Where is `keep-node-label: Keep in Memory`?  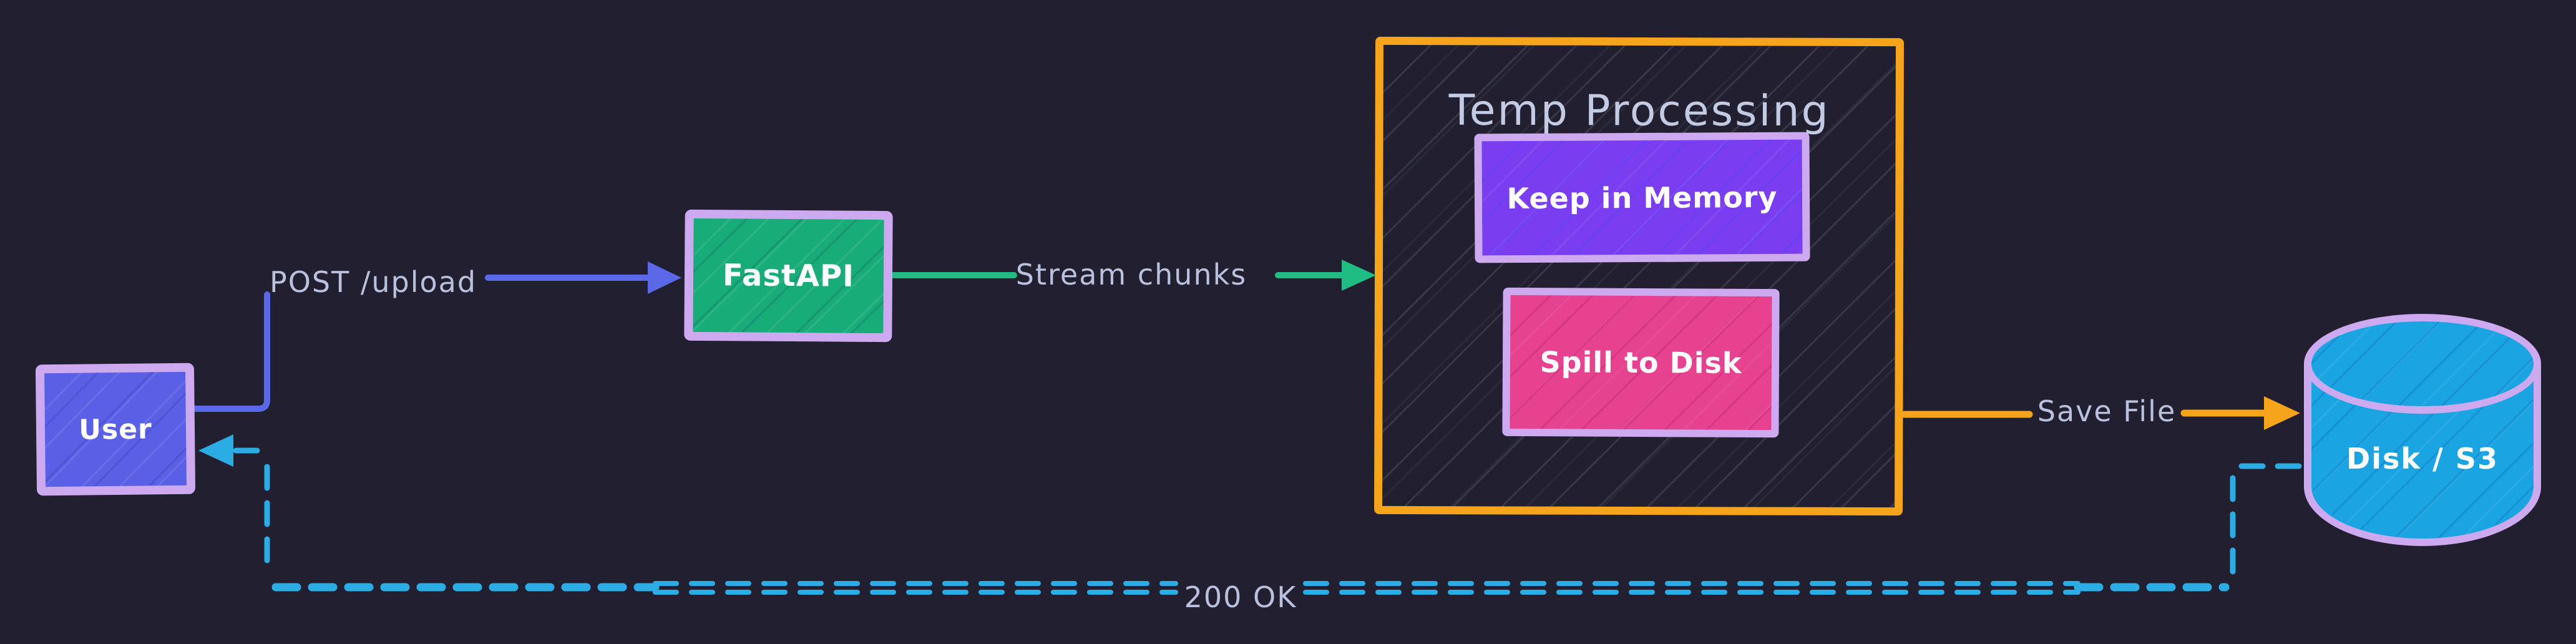 keep-node-label: Keep in Memory is located at coordinates (1642, 197).